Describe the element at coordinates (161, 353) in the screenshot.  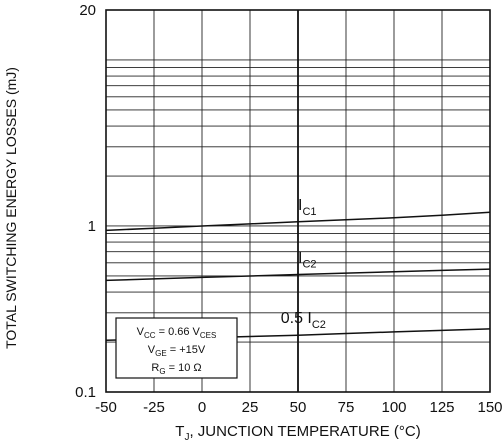
I see `cond-subscript: GE` at that location.